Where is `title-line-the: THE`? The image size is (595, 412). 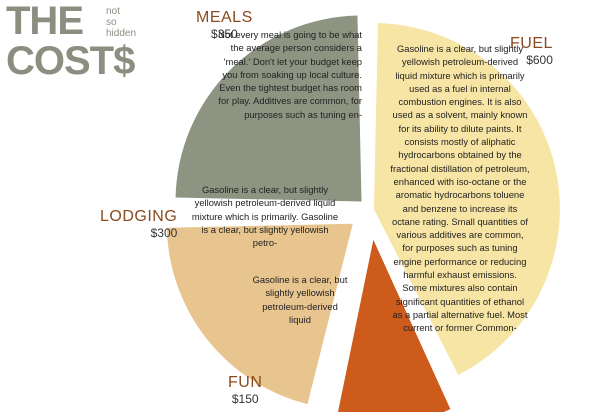
title-line-the: THE is located at coordinates (45, 21).